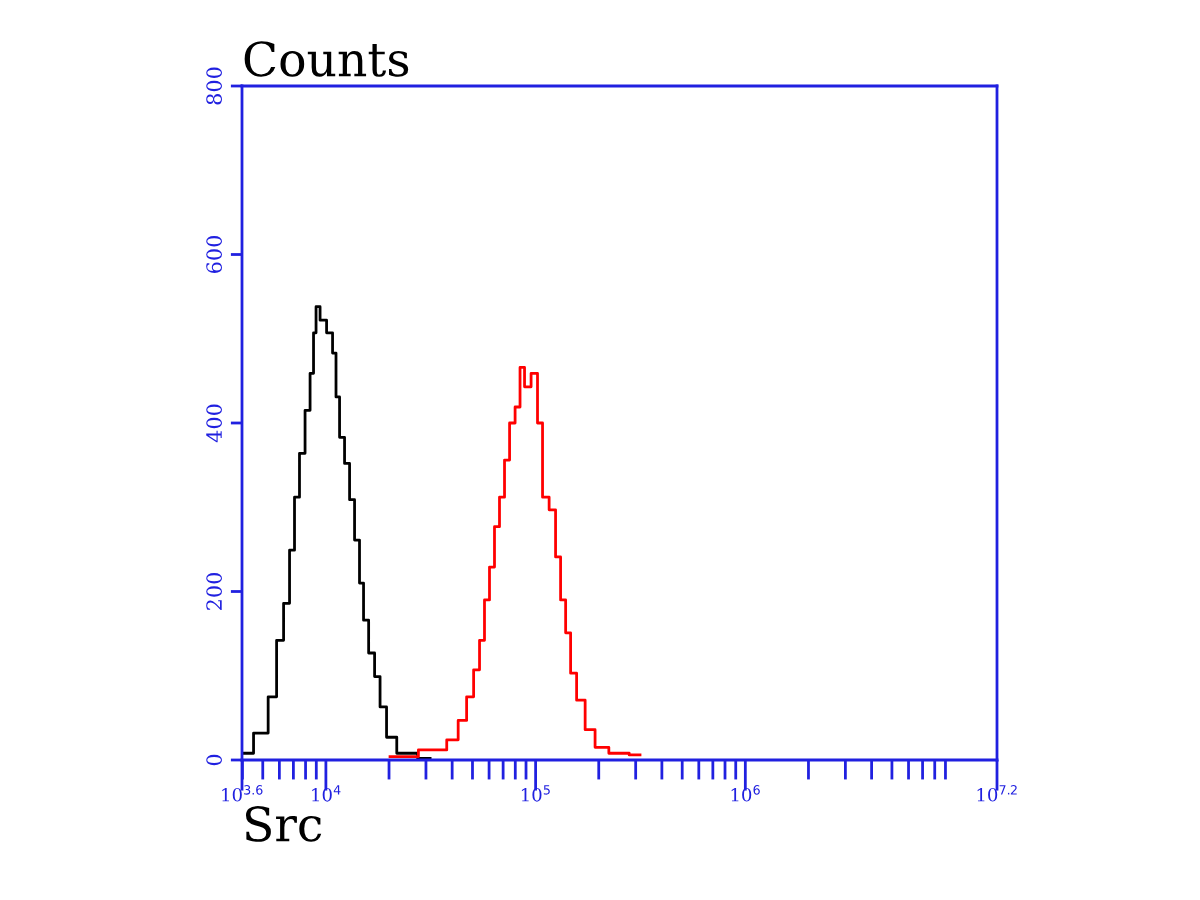 The width and height of the screenshot is (1200, 900). I want to click on y-tick-label: 200, so click(214, 591).